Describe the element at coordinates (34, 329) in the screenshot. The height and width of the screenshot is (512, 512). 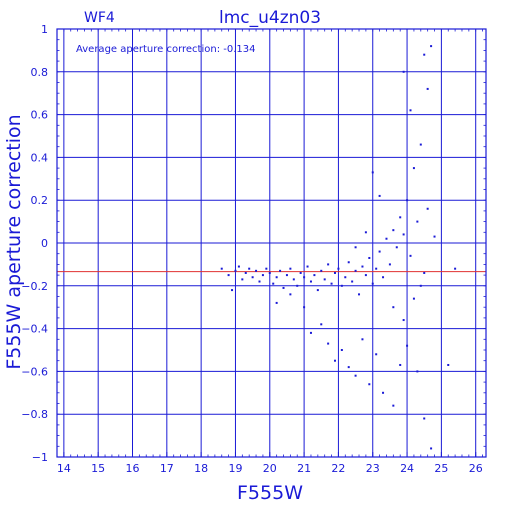
I see `y-tick-label: −0.4` at that location.